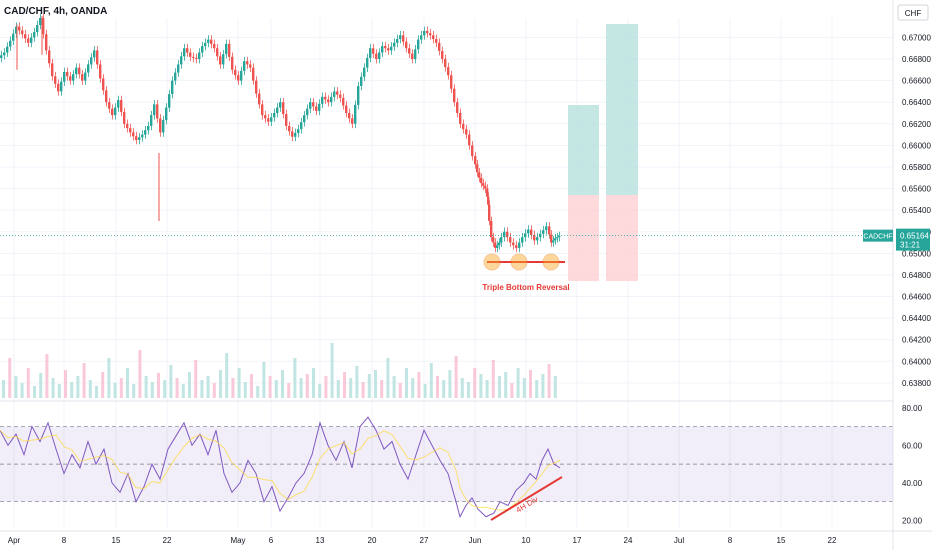  What do you see at coordinates (116, 540) in the screenshot?
I see `time-tick-label: 15` at bounding box center [116, 540].